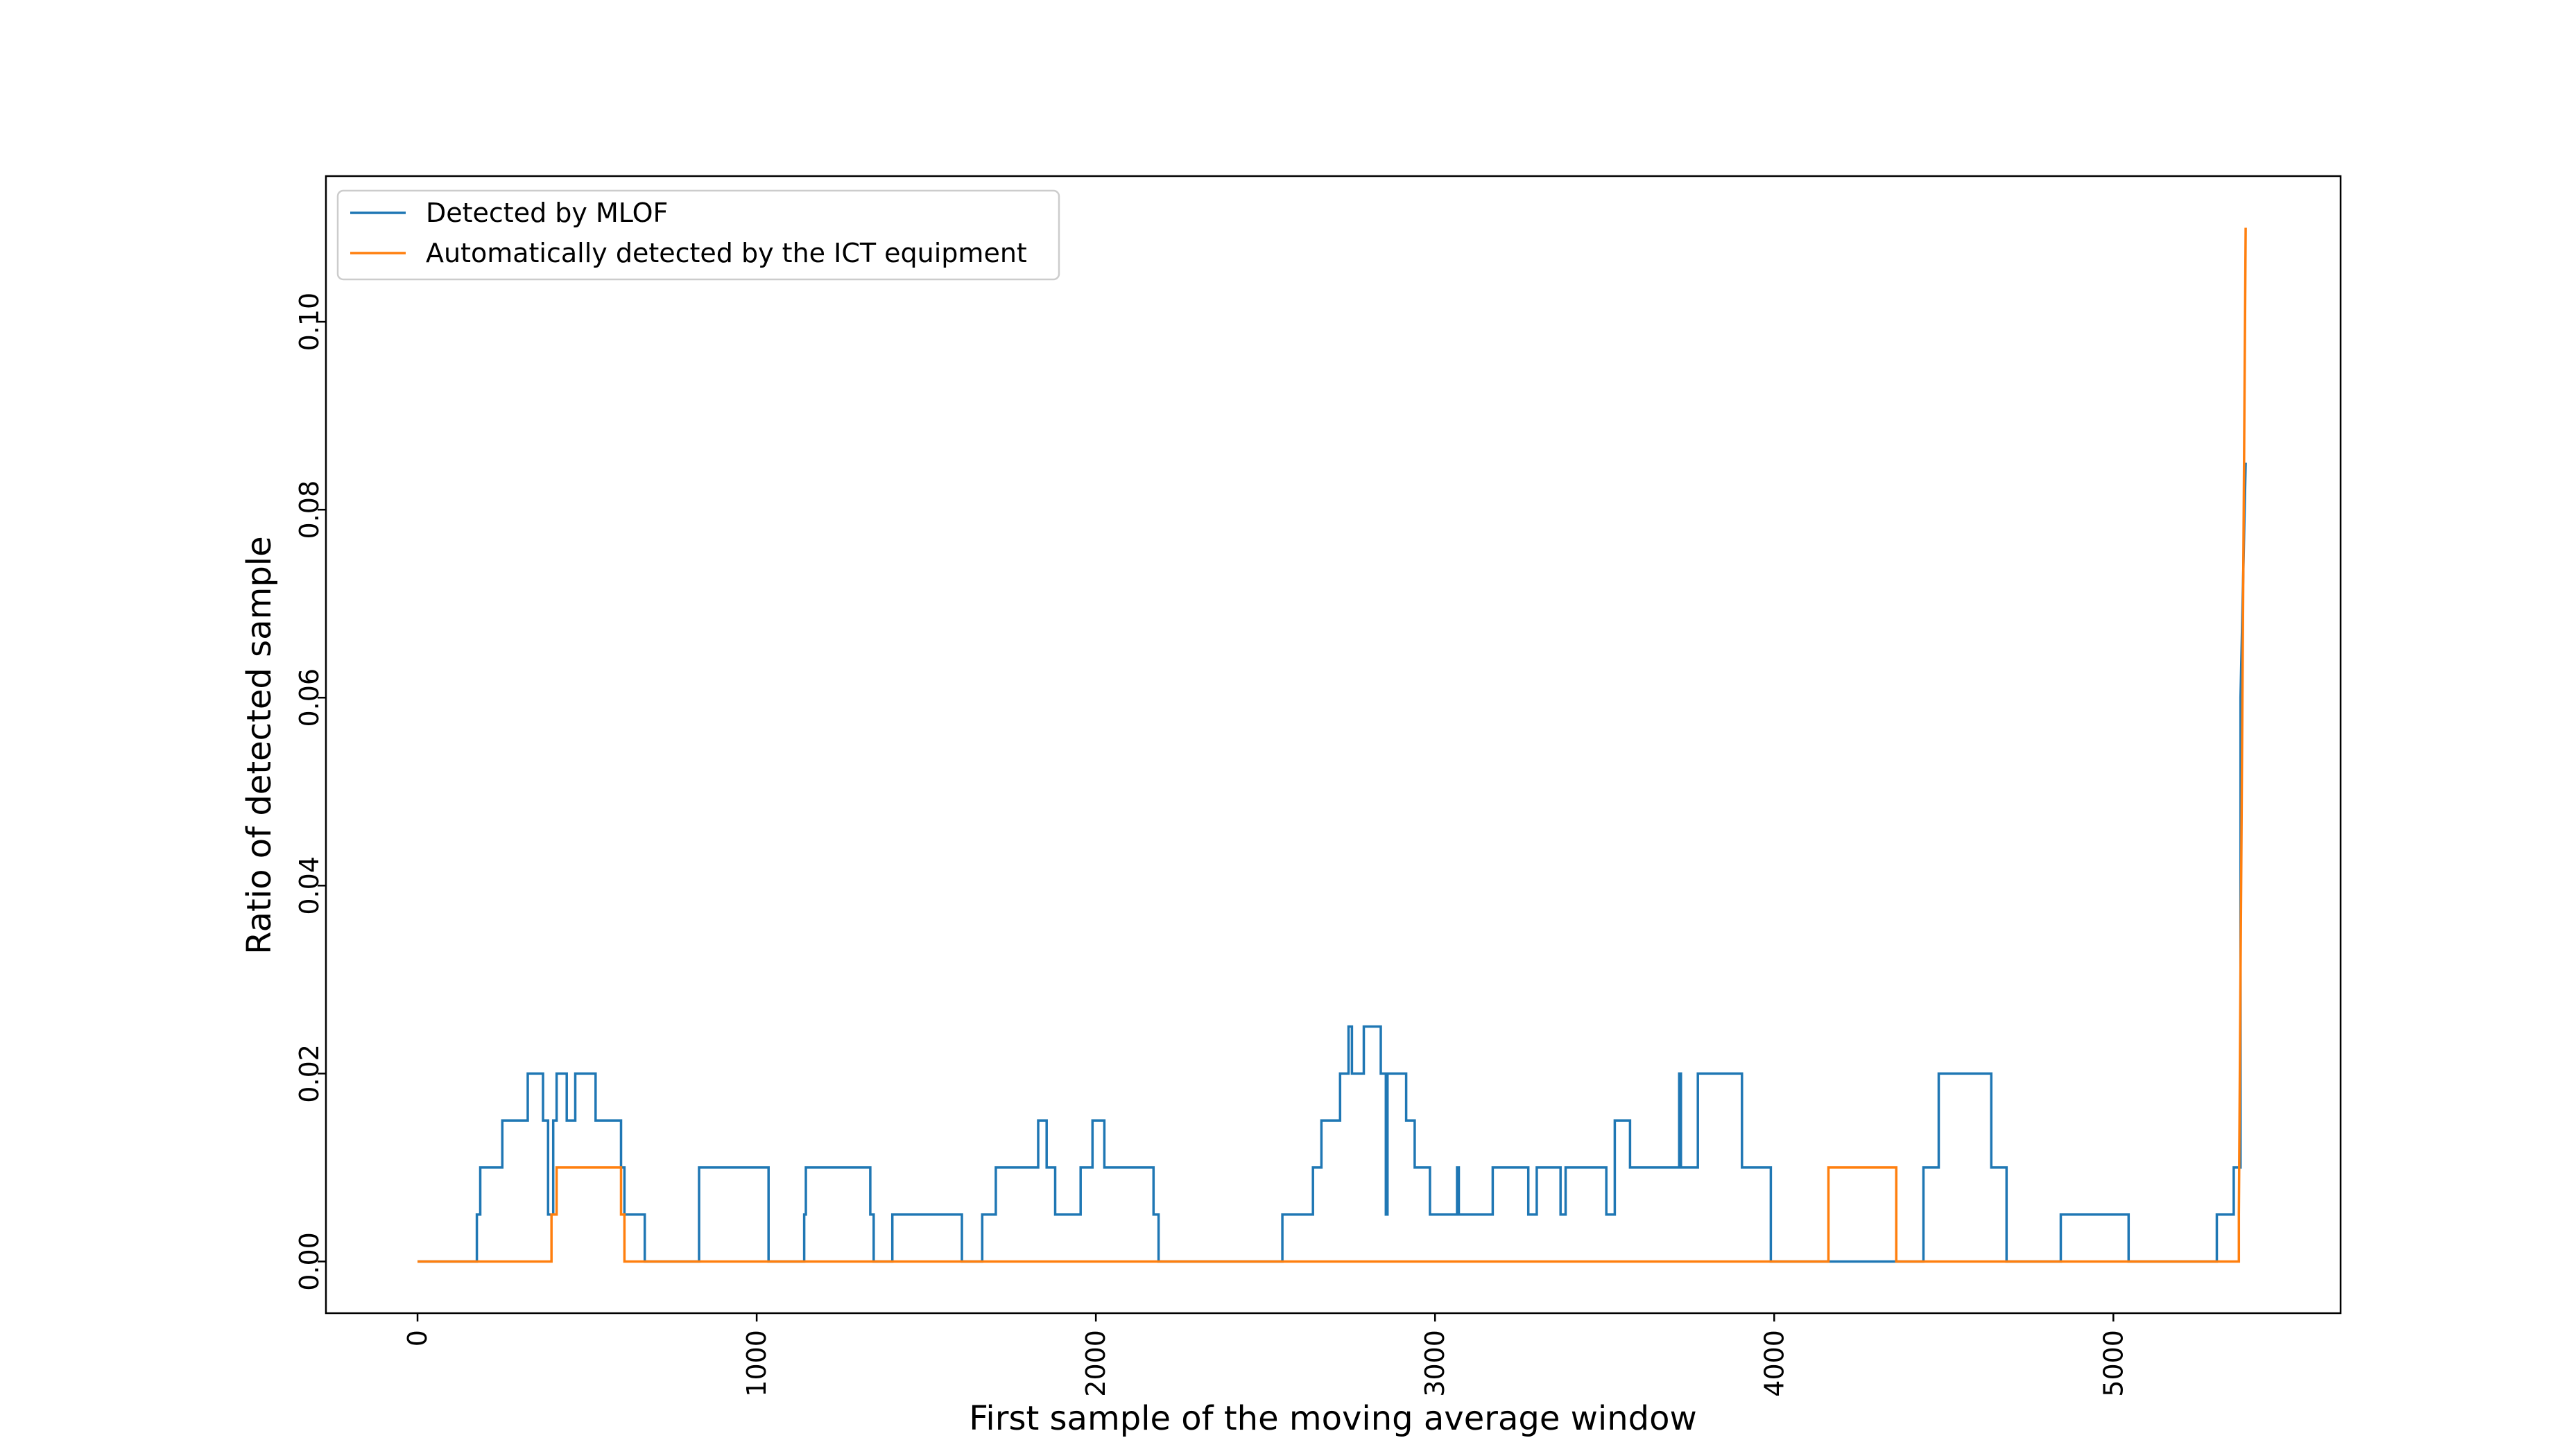  What do you see at coordinates (756, 1363) in the screenshot?
I see `x-tick-label: 1000` at bounding box center [756, 1363].